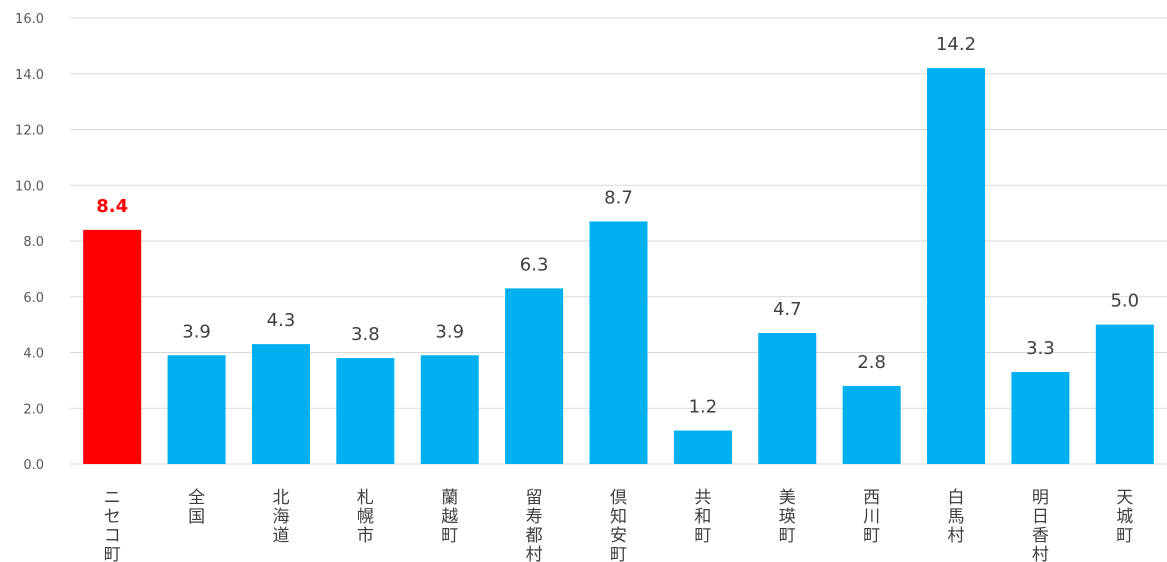 Image resolution: width=1167 pixels, height=562 pixels. I want to click on category-label: ニセコ町, so click(112, 525).